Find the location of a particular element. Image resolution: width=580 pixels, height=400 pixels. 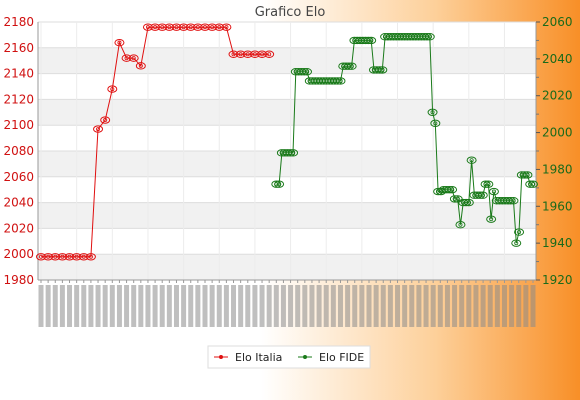

y-right-tick-label: 1920 is located at coordinates (557, 280).